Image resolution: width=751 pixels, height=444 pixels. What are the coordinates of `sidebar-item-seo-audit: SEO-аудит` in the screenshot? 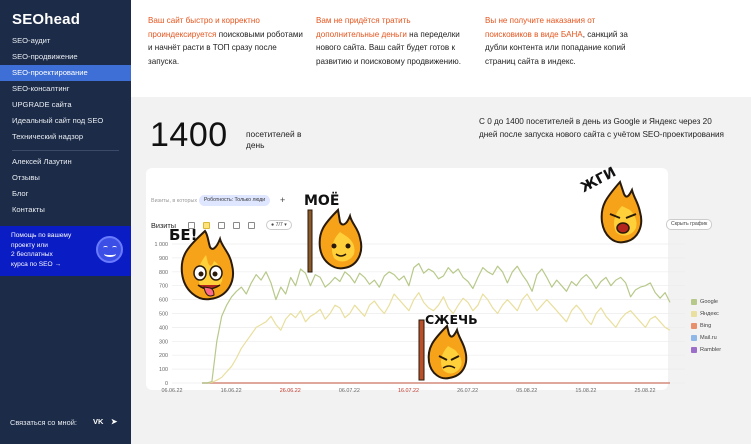 It's located at (31, 40).